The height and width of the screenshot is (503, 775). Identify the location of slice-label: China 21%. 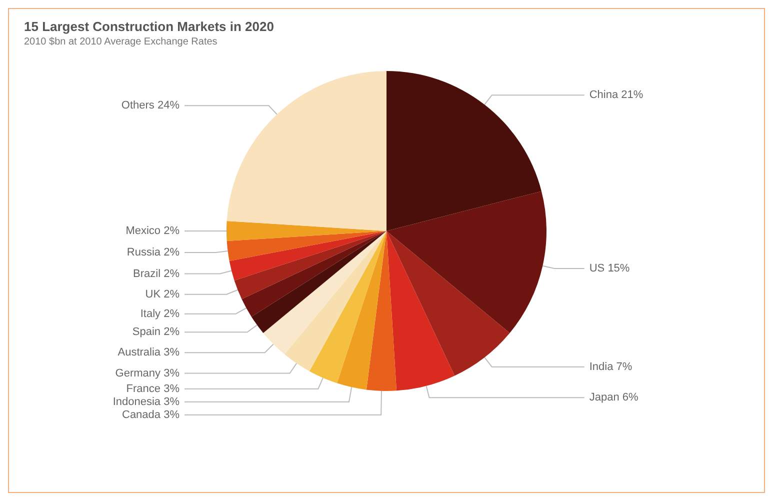
(616, 95).